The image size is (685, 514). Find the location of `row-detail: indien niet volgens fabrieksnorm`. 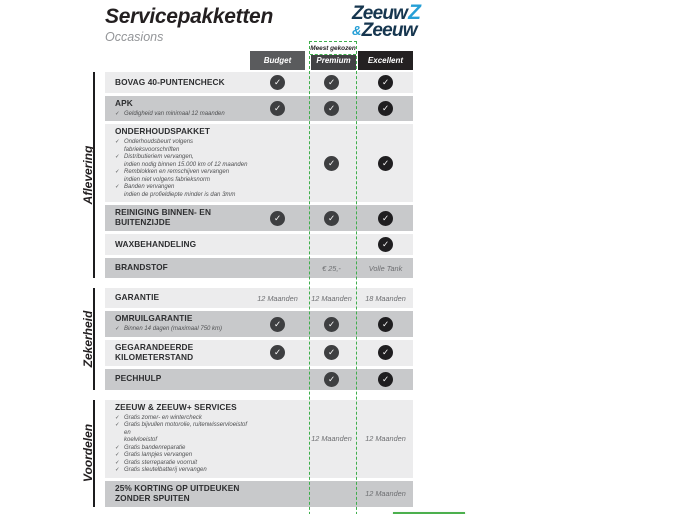

row-detail: indien niet volgens fabrieksnorm is located at coordinates (181, 181).